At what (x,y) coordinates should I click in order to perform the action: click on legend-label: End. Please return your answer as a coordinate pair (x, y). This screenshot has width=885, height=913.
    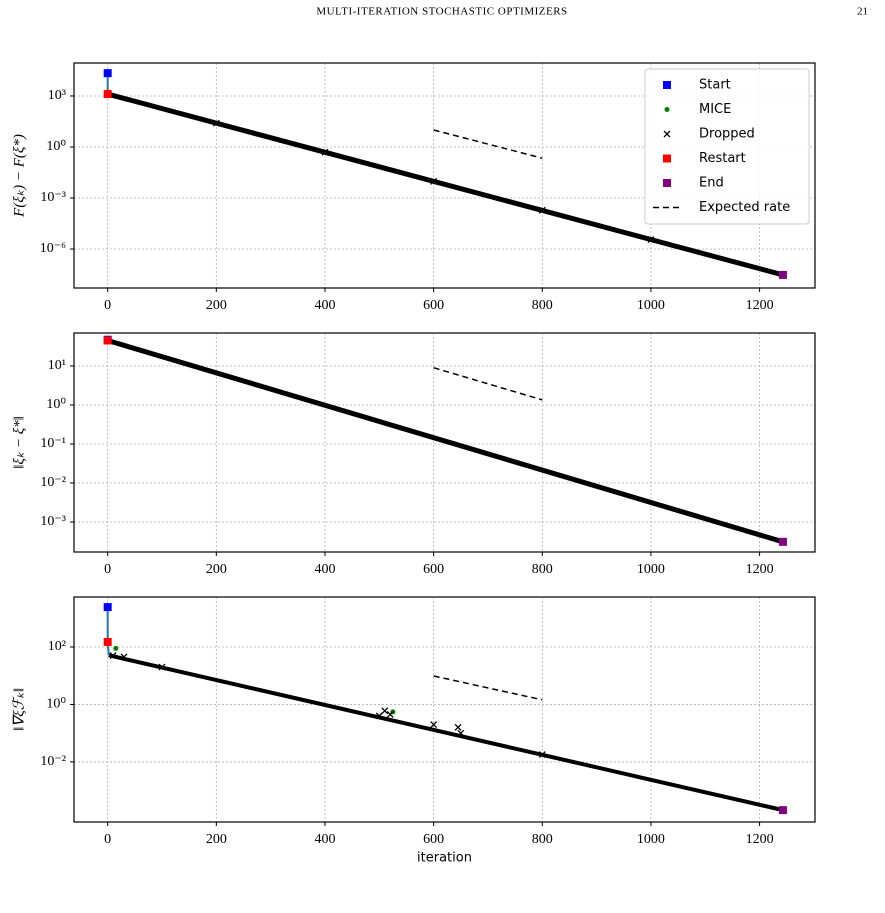
    Looking at the image, I should click on (711, 183).